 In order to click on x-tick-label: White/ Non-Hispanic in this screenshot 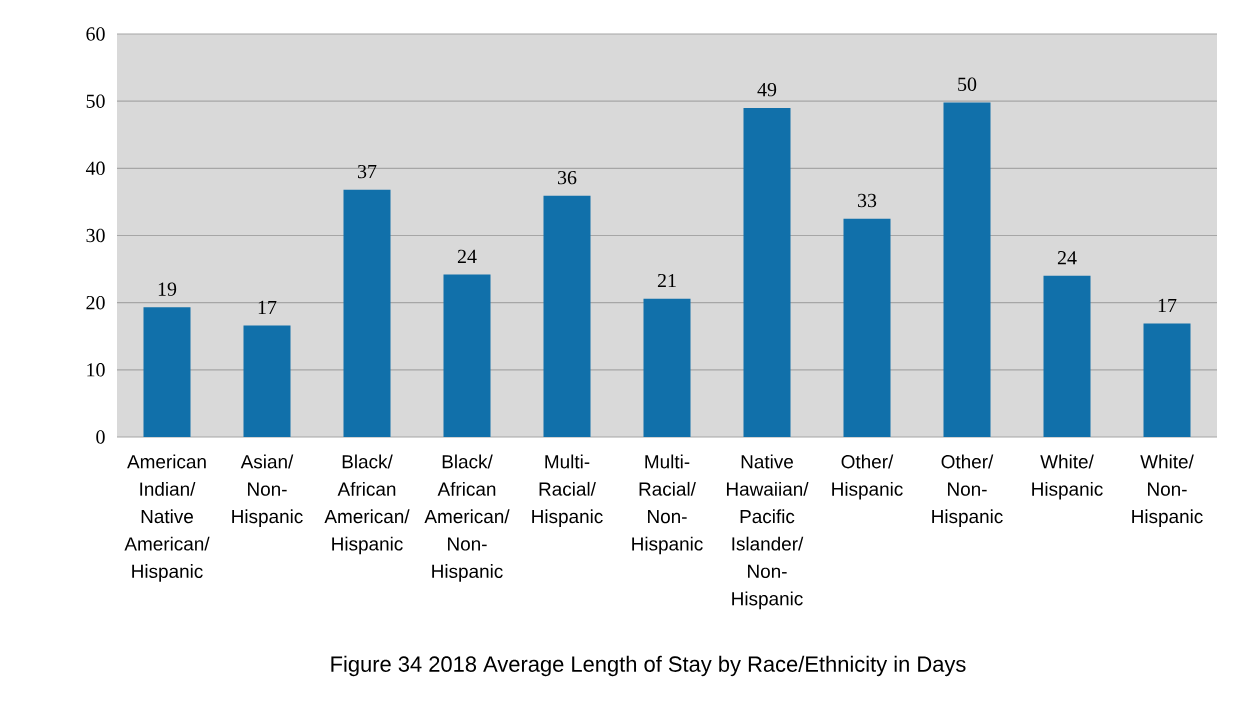, I will do `click(1167, 490)`.